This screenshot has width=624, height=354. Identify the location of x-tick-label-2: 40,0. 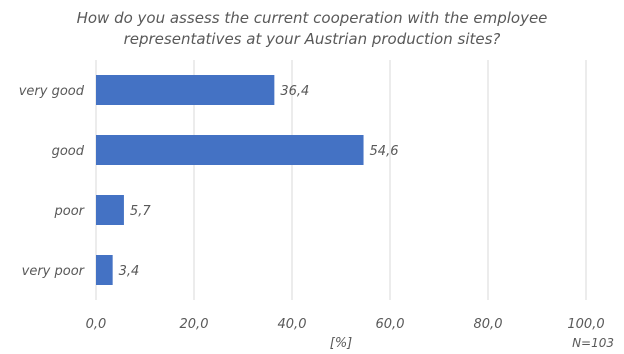
(292, 324).